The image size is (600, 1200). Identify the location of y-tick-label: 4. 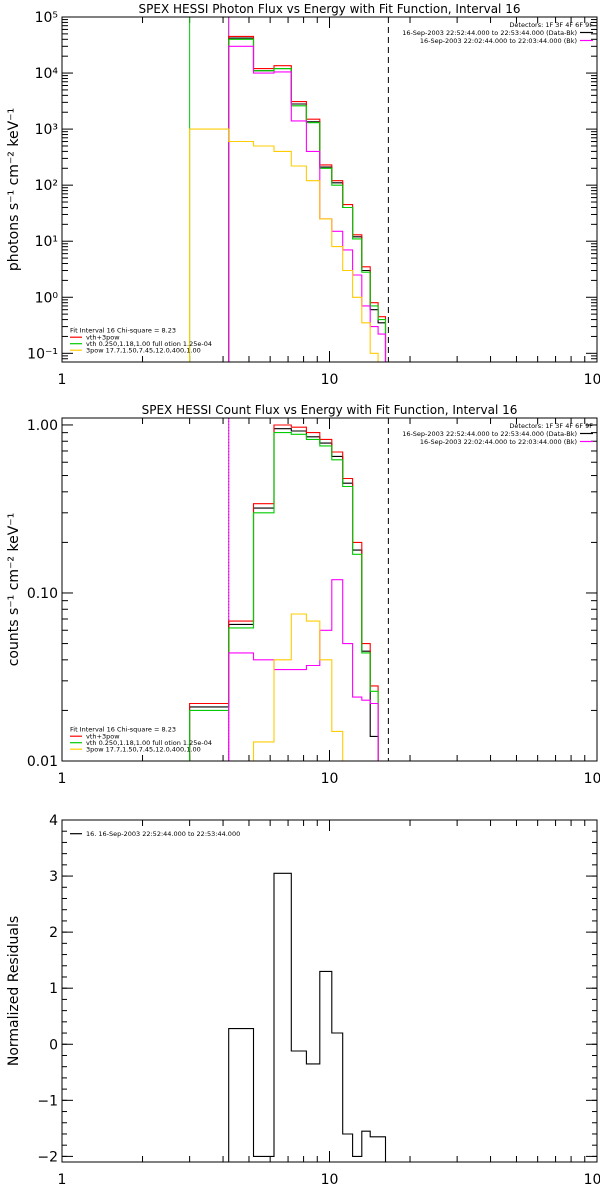
(53, 821).